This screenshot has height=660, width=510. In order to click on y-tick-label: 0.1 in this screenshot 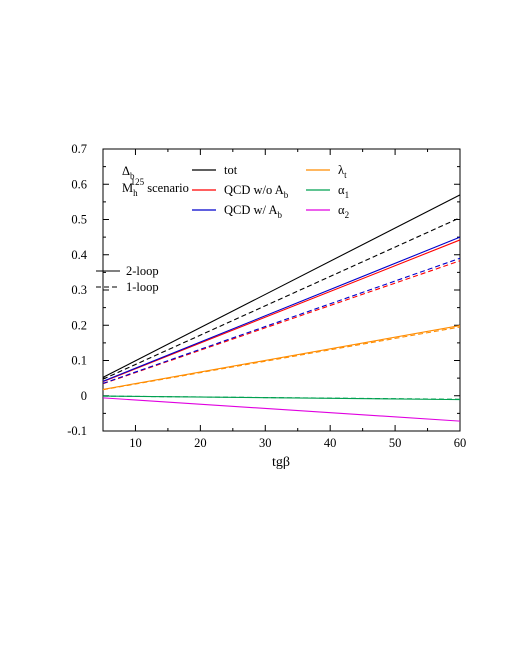, I will do `click(79, 361)`.